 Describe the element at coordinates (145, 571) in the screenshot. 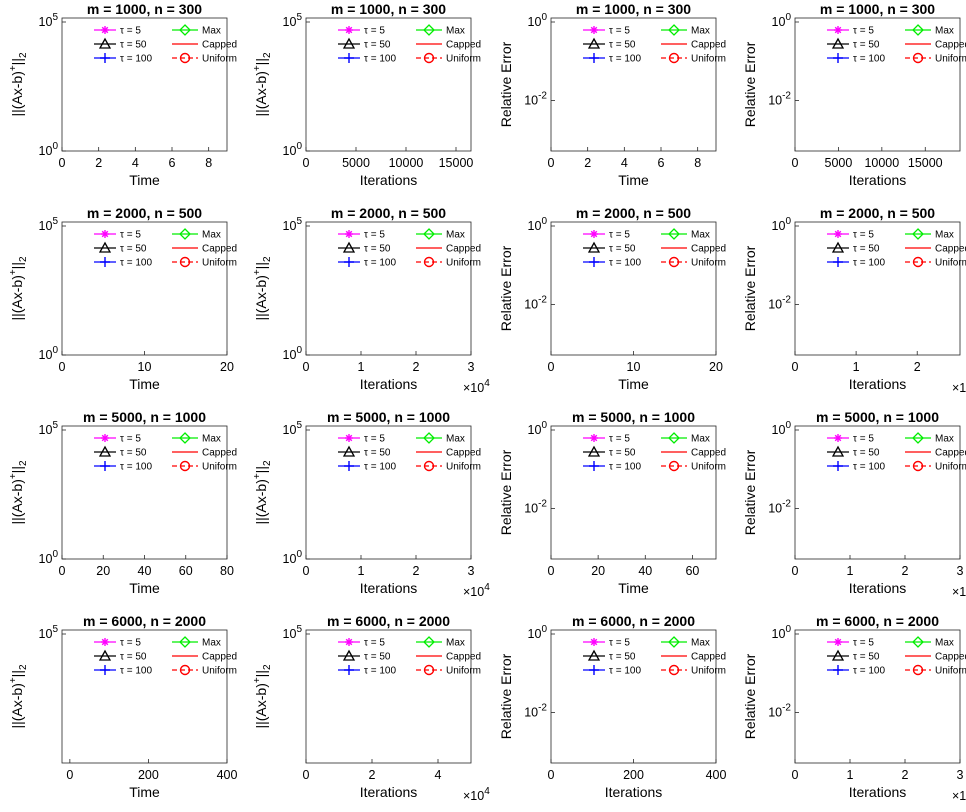

I see `x-tick-label: 40` at that location.